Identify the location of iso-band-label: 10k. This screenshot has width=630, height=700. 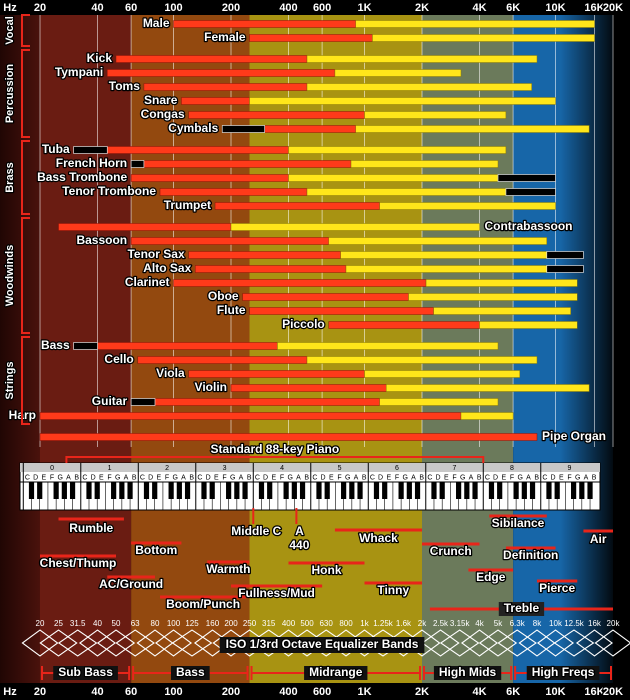
(556, 623).